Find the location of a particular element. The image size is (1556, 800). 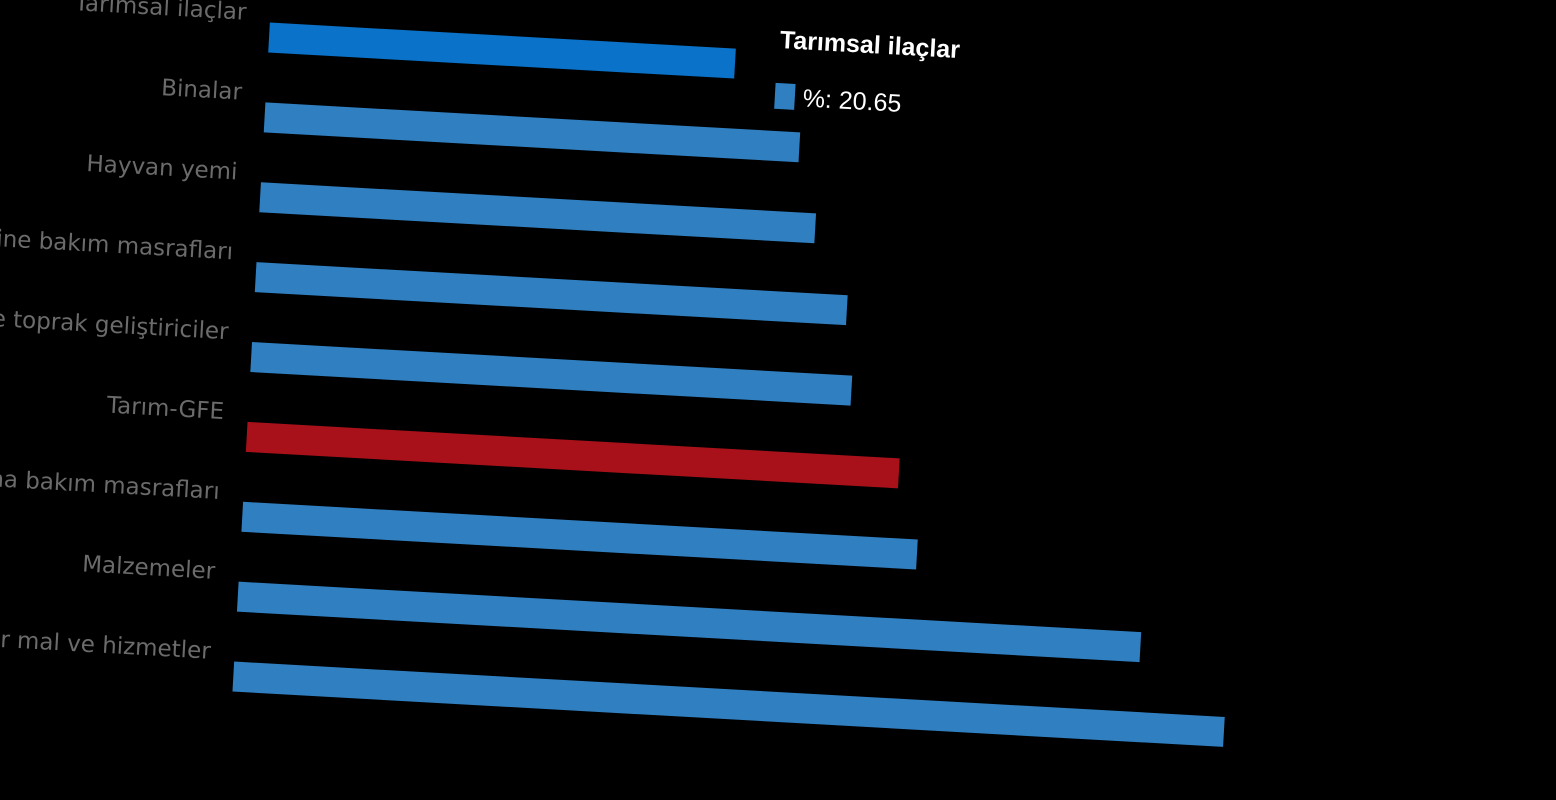

tooltip-text: %: 20.65 is located at coordinates (852, 100).